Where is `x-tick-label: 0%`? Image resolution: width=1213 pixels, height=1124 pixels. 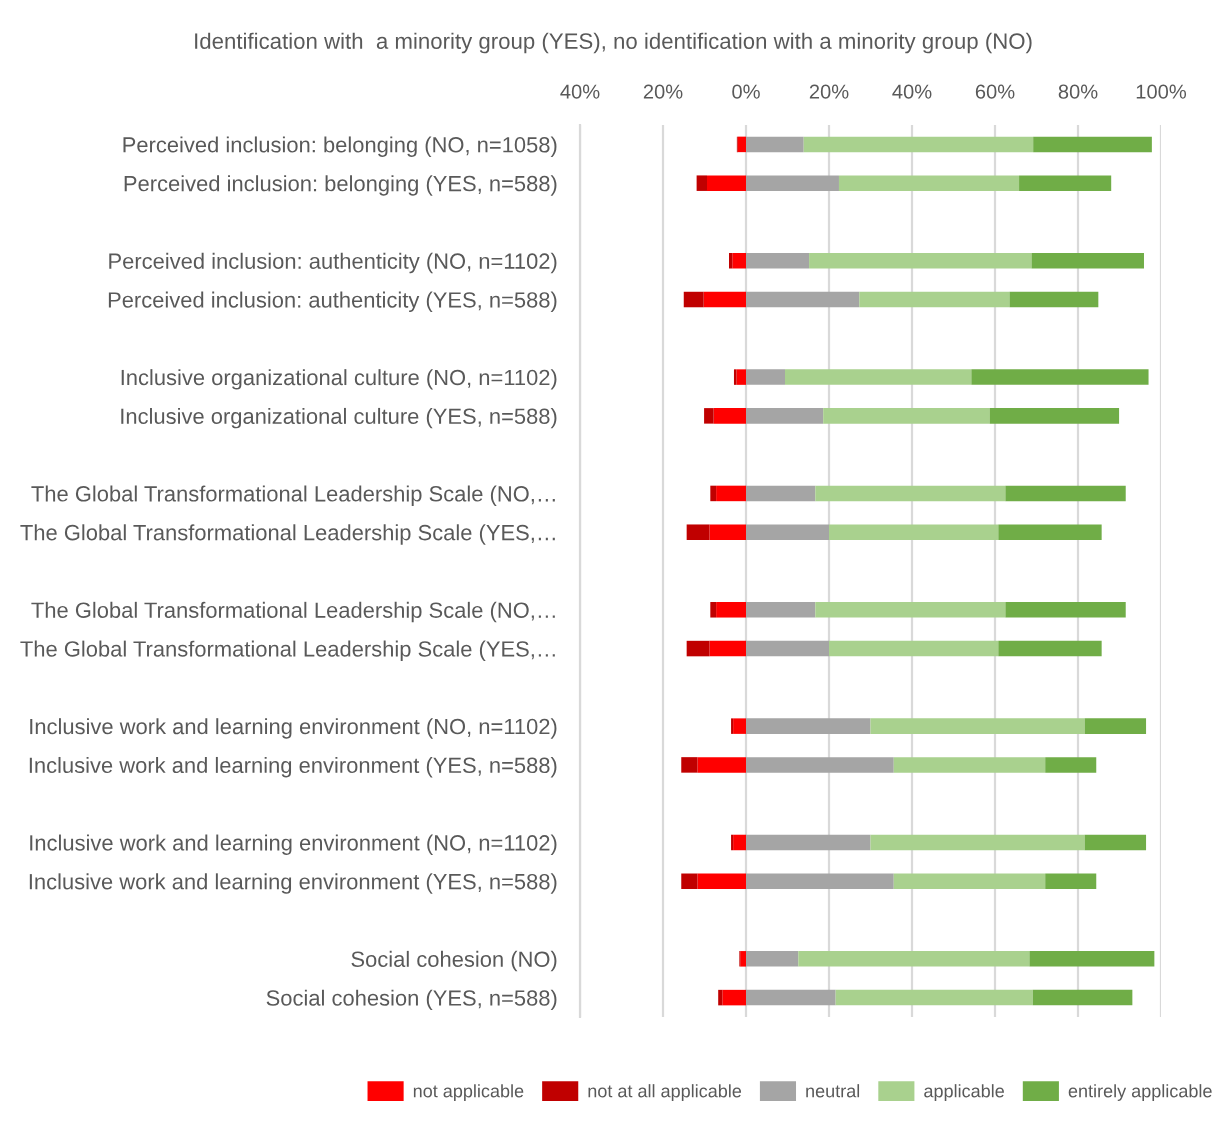
x-tick-label: 0% is located at coordinates (746, 91).